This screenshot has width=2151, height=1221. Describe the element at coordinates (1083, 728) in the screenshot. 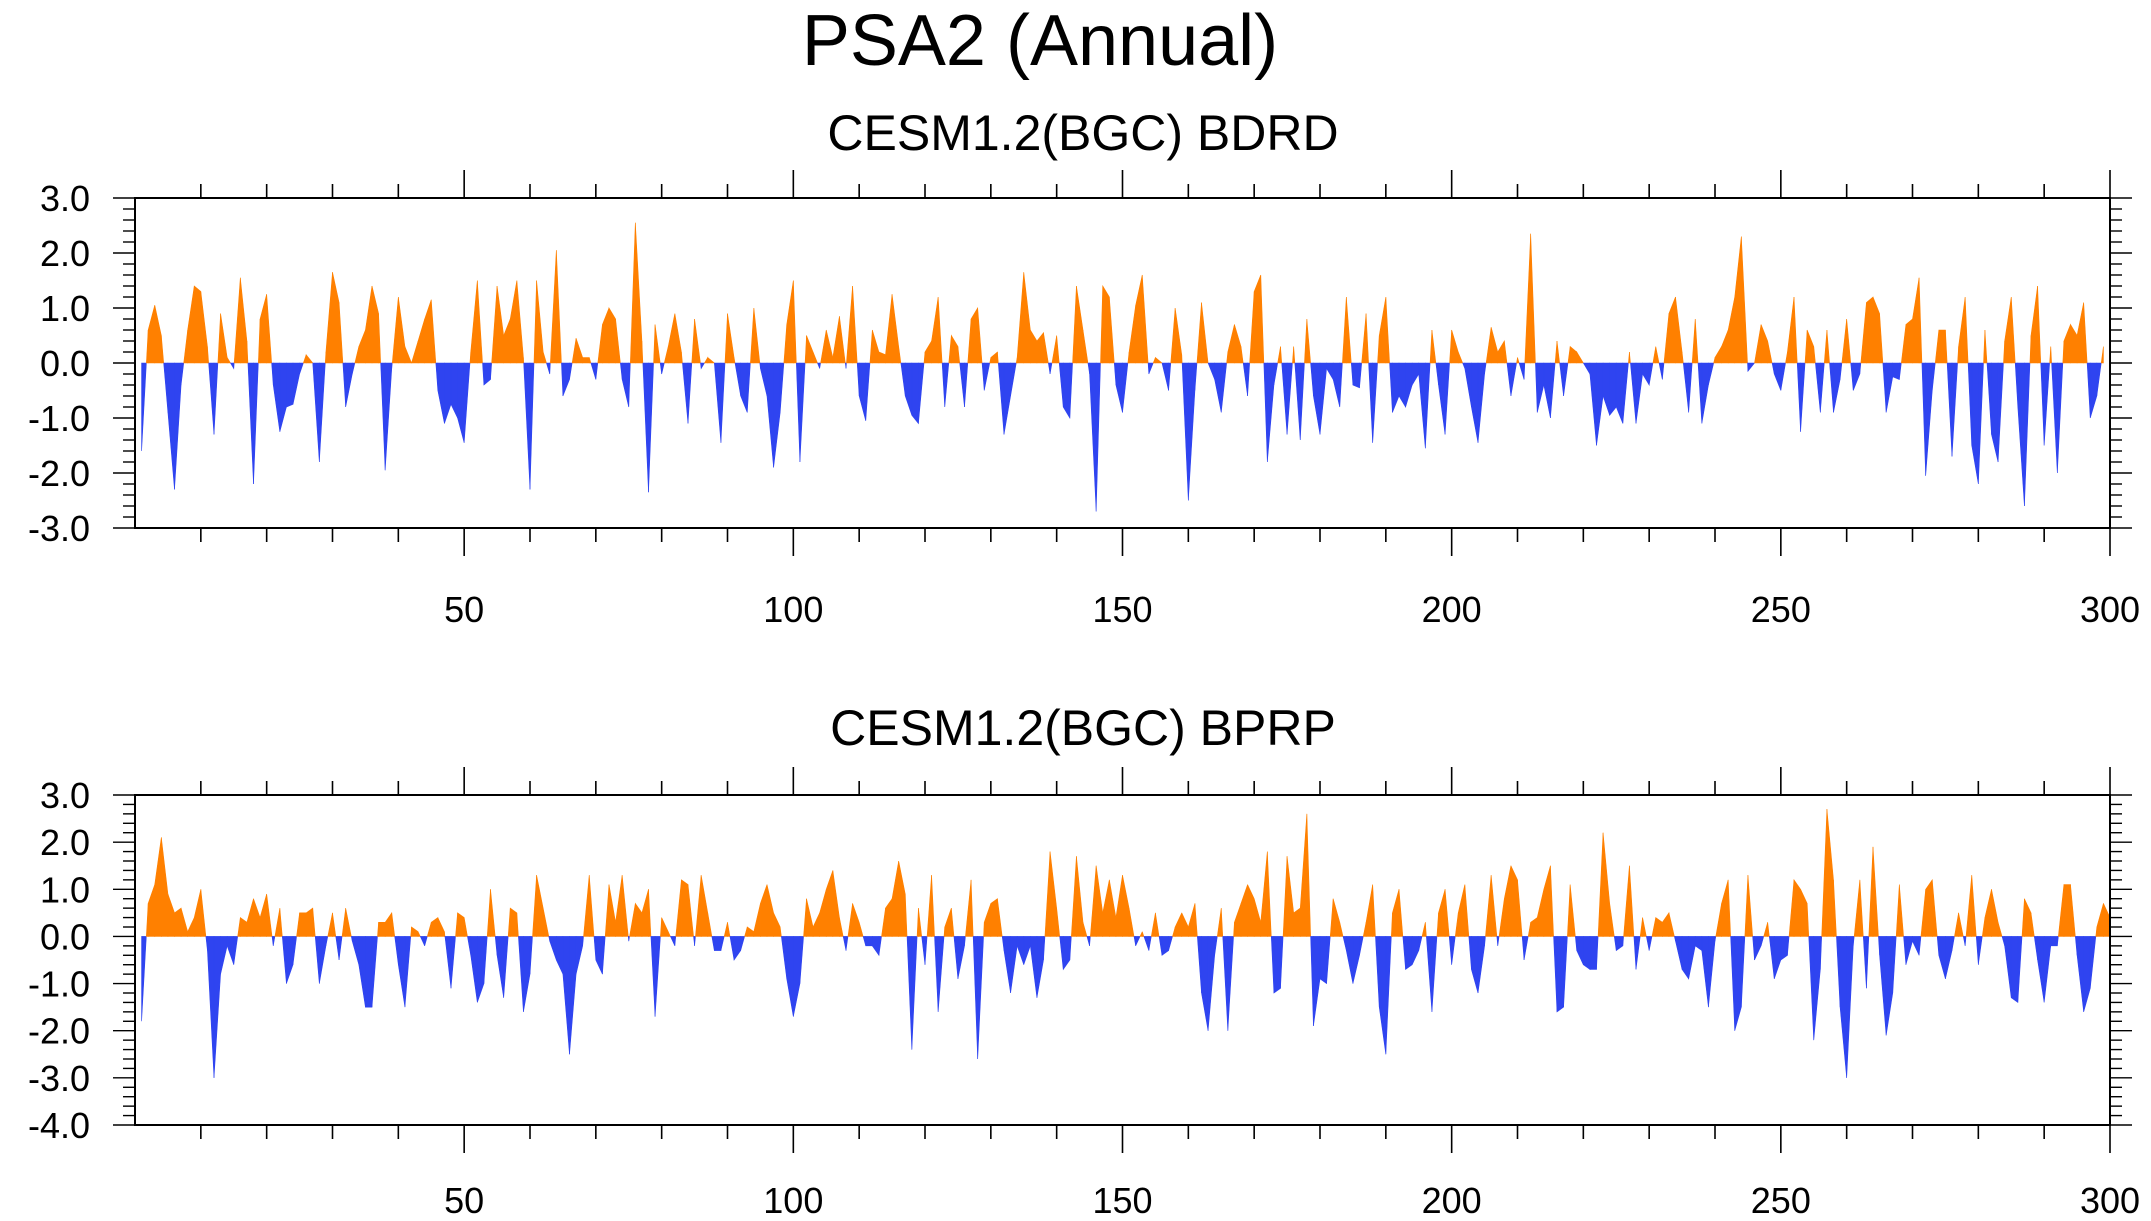

I see `panel-title-bprp: CESM1.2(BGC) BPRP` at that location.